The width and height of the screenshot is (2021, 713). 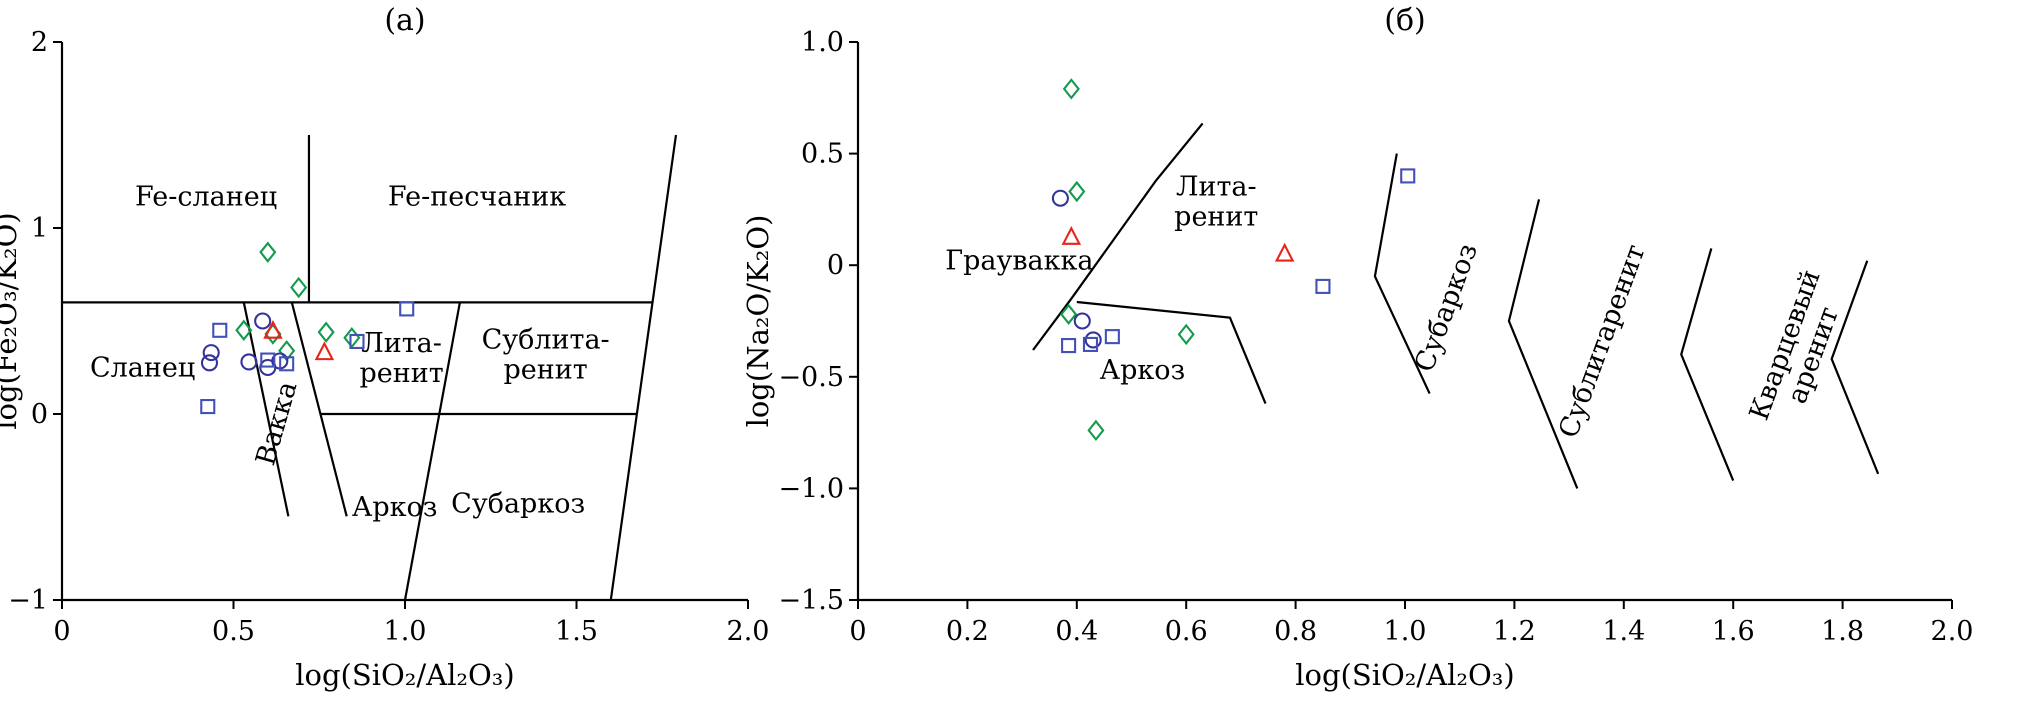 I want to click on region-label-text: Граувакка, so click(x=1019, y=261).